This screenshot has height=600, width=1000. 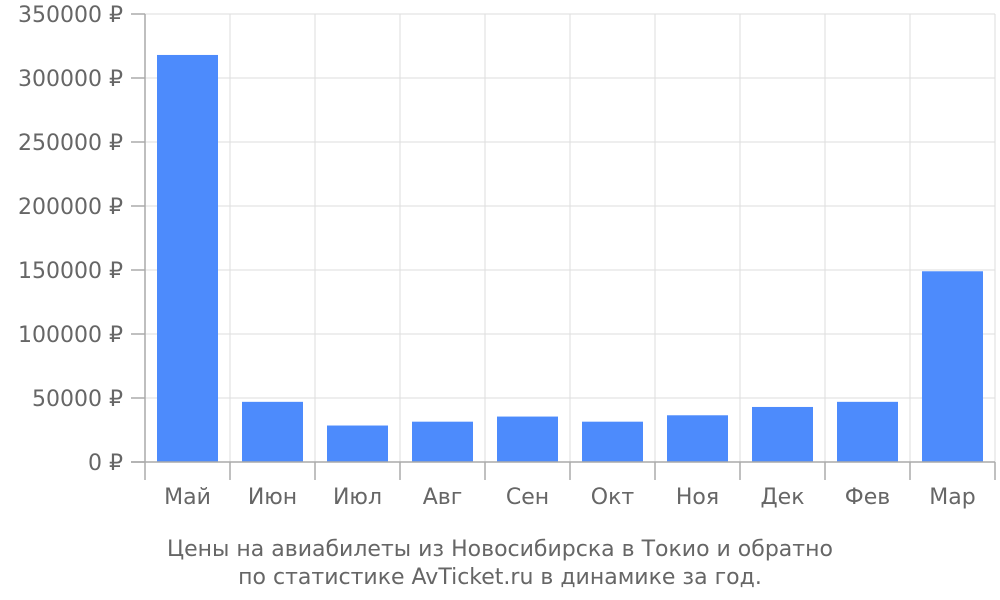 I want to click on y-tick-label: 100000 ₽, so click(x=70, y=335).